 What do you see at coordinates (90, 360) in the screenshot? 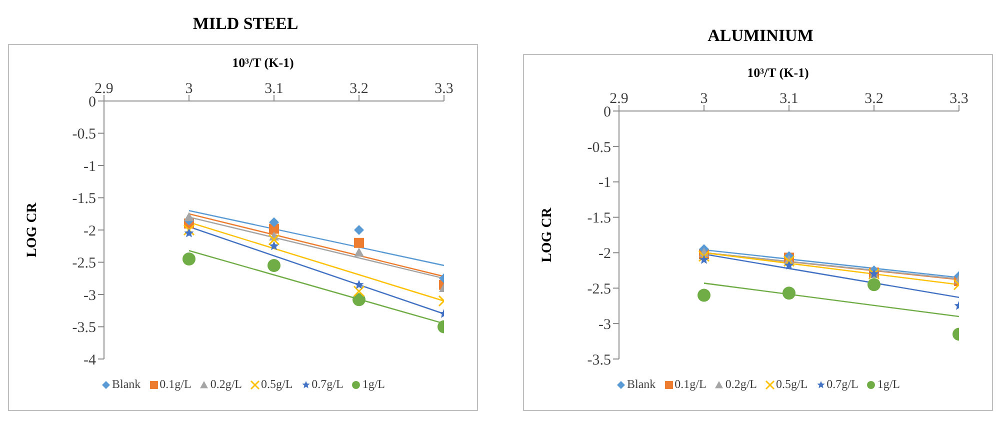
I see `y-tick-label: -4` at bounding box center [90, 360].